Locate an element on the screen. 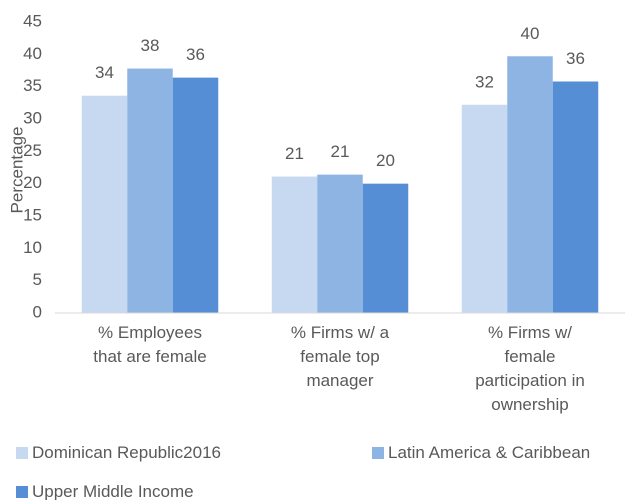 This screenshot has width=632, height=500. y-tick-label: 45 is located at coordinates (32, 20).